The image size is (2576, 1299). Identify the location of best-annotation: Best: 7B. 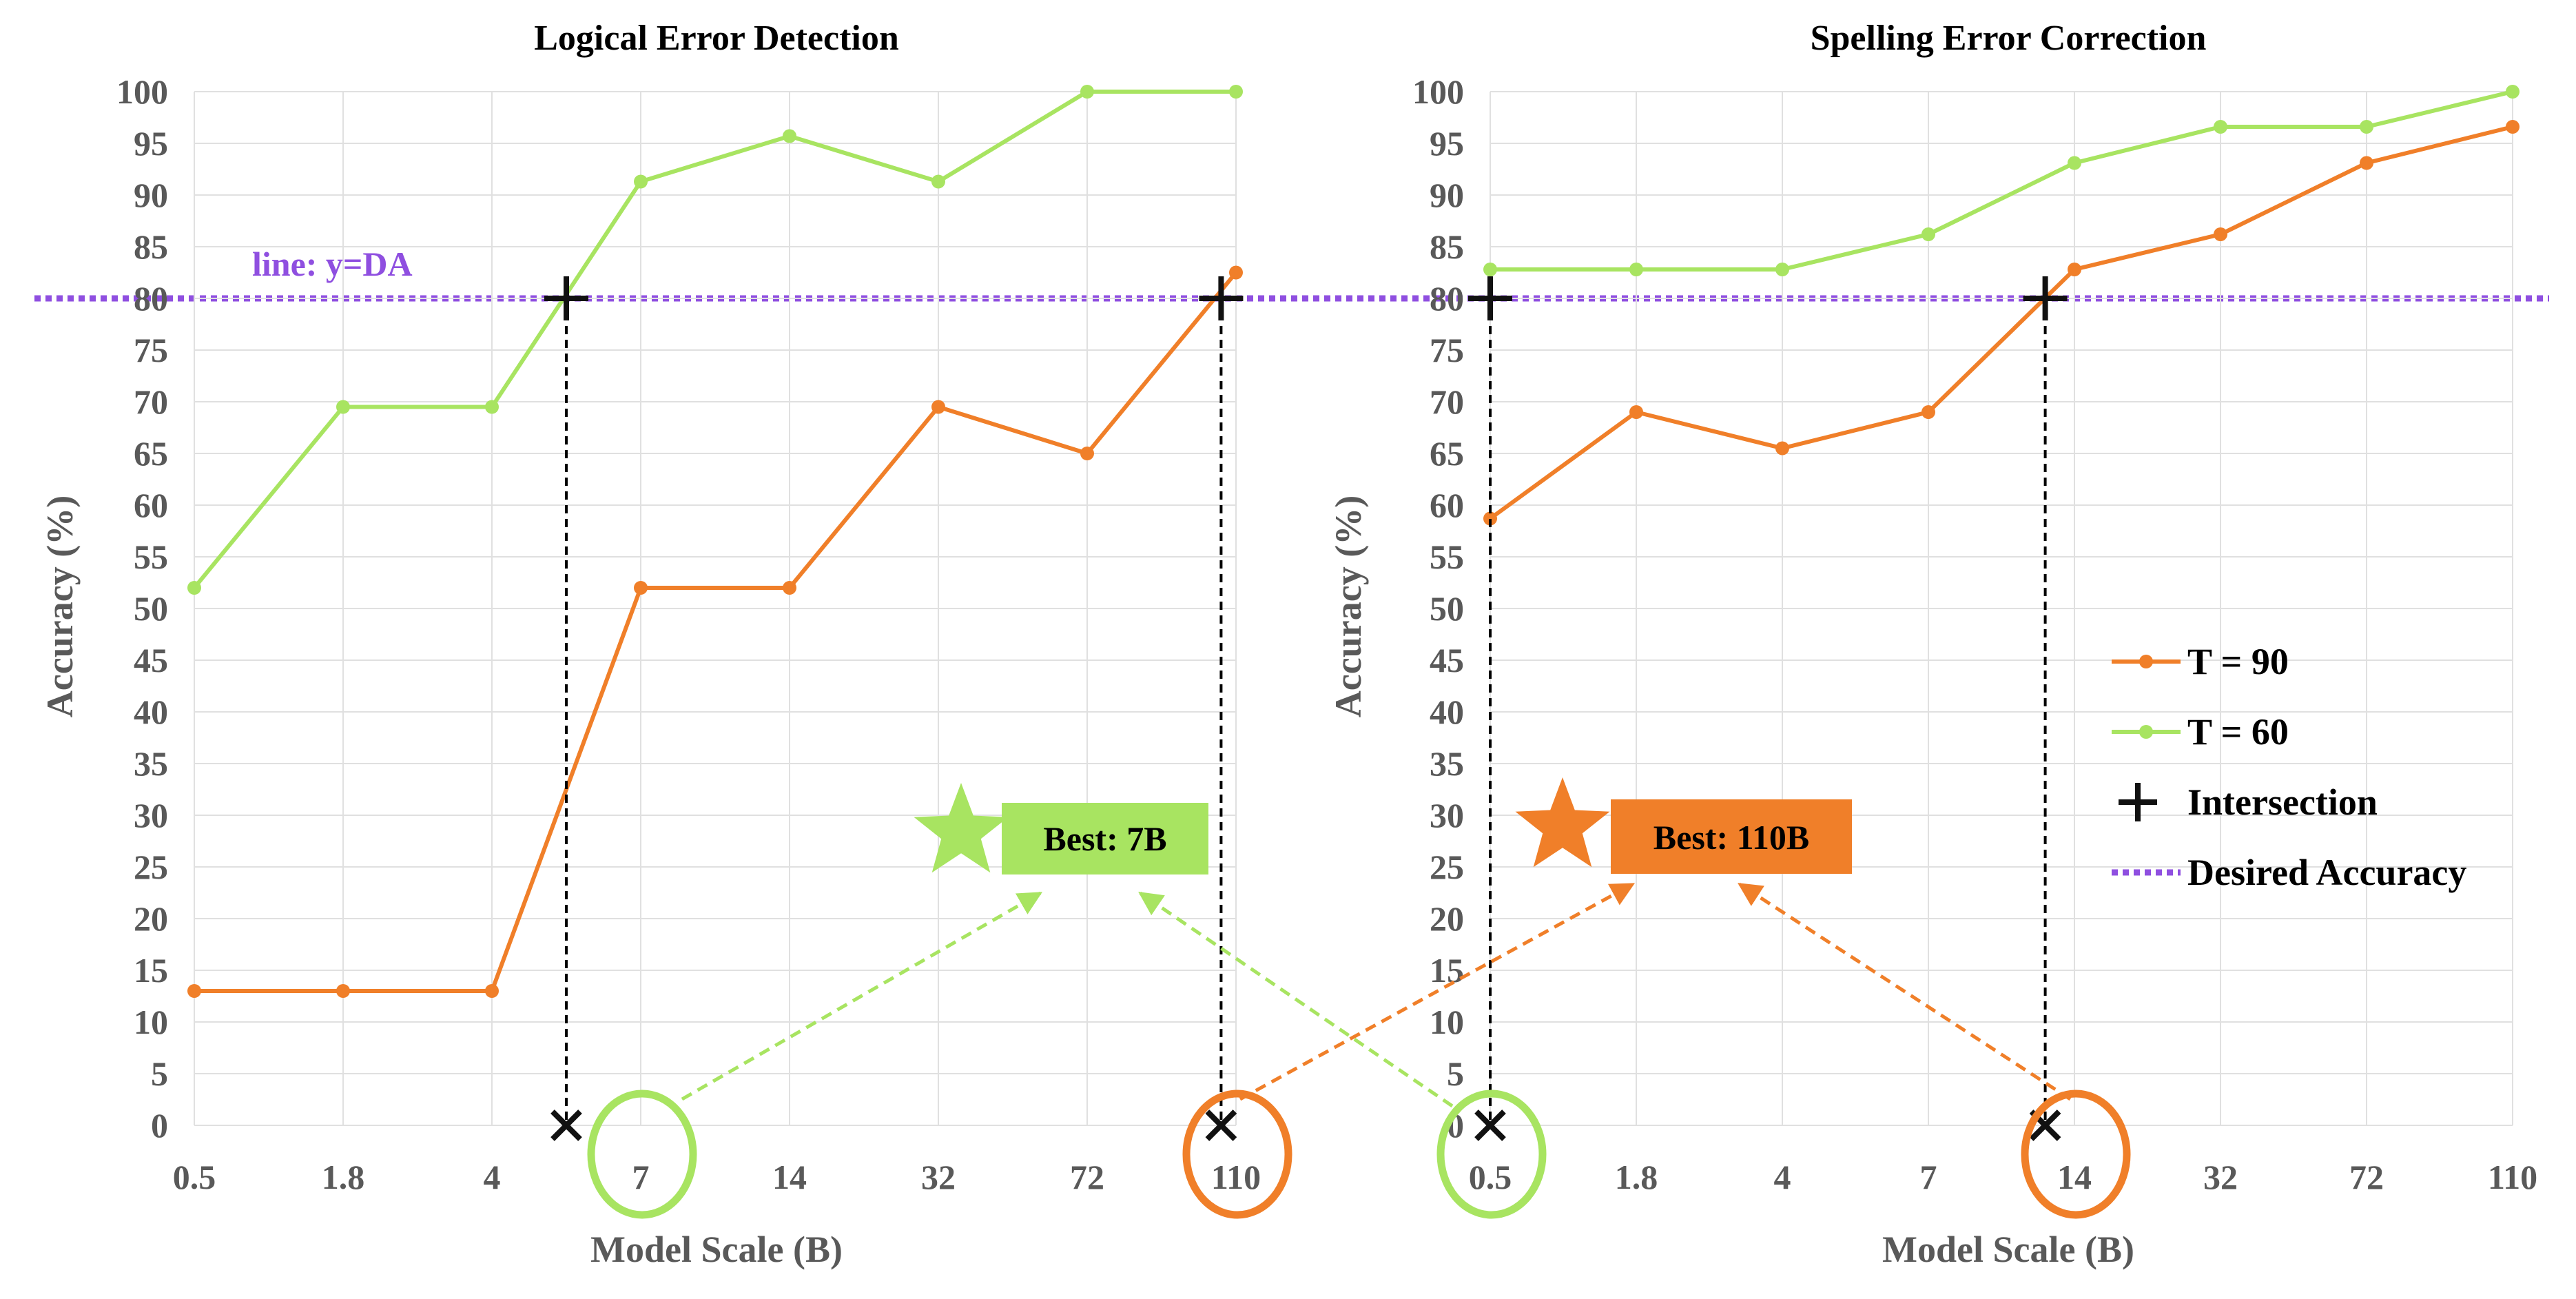
(1061, 828).